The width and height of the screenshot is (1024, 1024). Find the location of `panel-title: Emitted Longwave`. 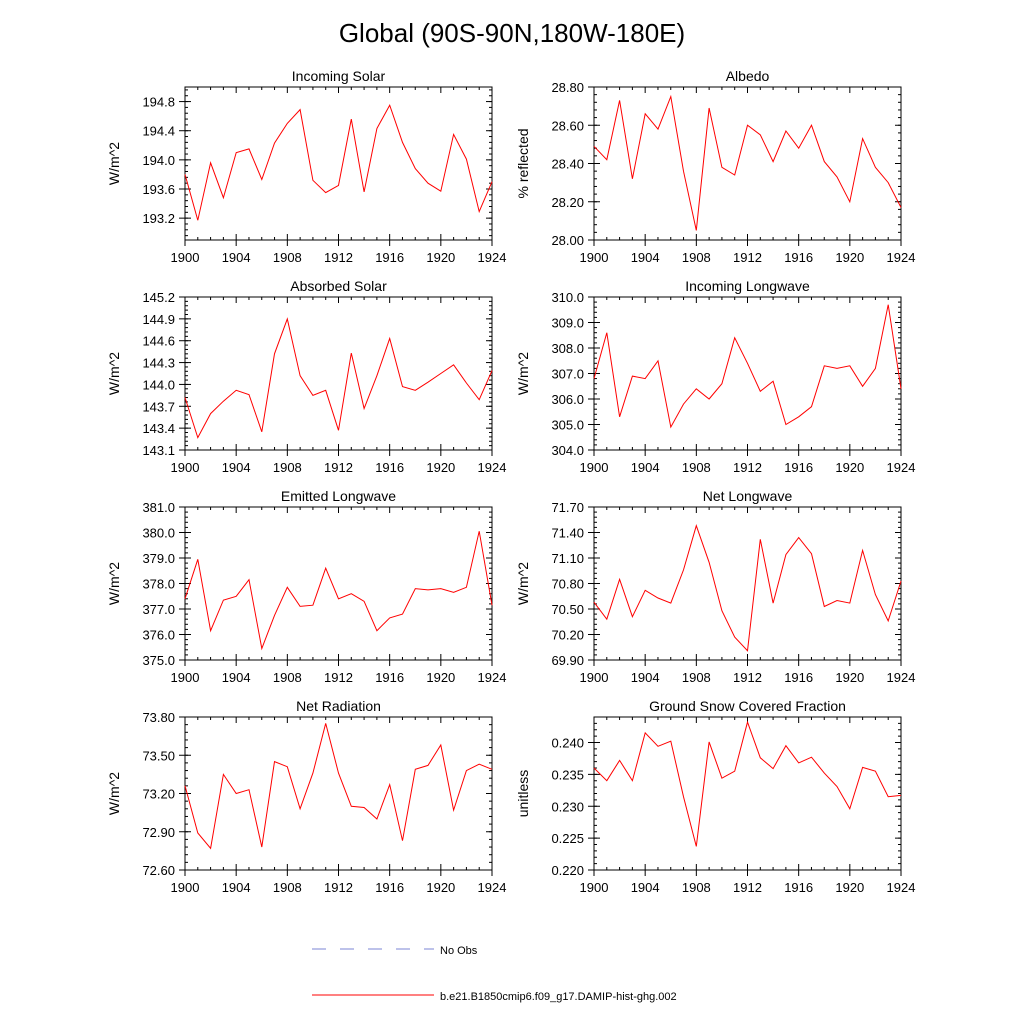

panel-title: Emitted Longwave is located at coordinates (338, 496).